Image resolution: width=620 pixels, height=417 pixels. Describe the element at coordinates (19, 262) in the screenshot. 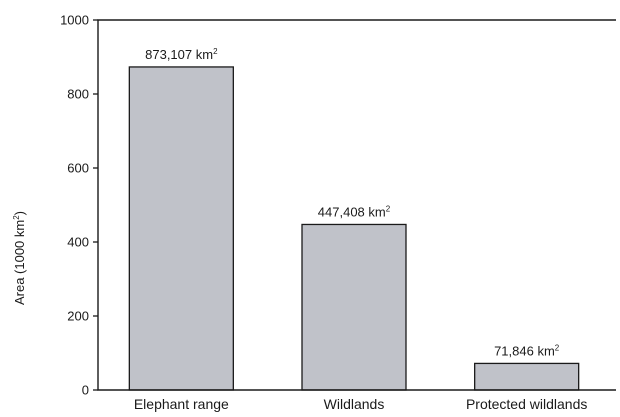

I see `y-axis-title-text: Area (1000 km` at that location.